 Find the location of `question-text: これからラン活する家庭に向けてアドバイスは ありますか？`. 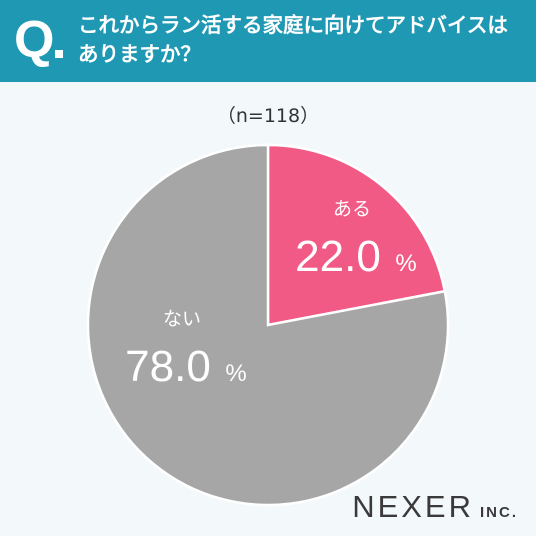

question-text: これからラン活する家庭に向けてアドバイスは ありますか？ is located at coordinates (303, 40).